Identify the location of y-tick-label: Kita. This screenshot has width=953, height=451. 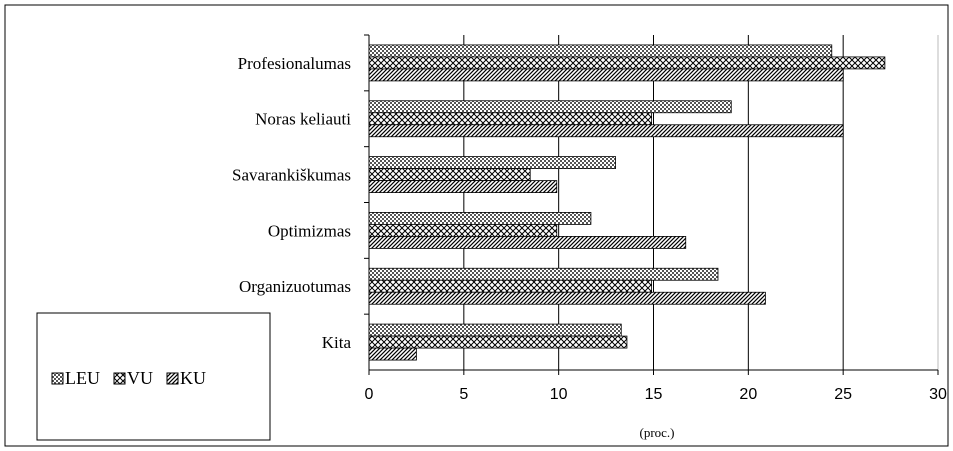
(337, 342).